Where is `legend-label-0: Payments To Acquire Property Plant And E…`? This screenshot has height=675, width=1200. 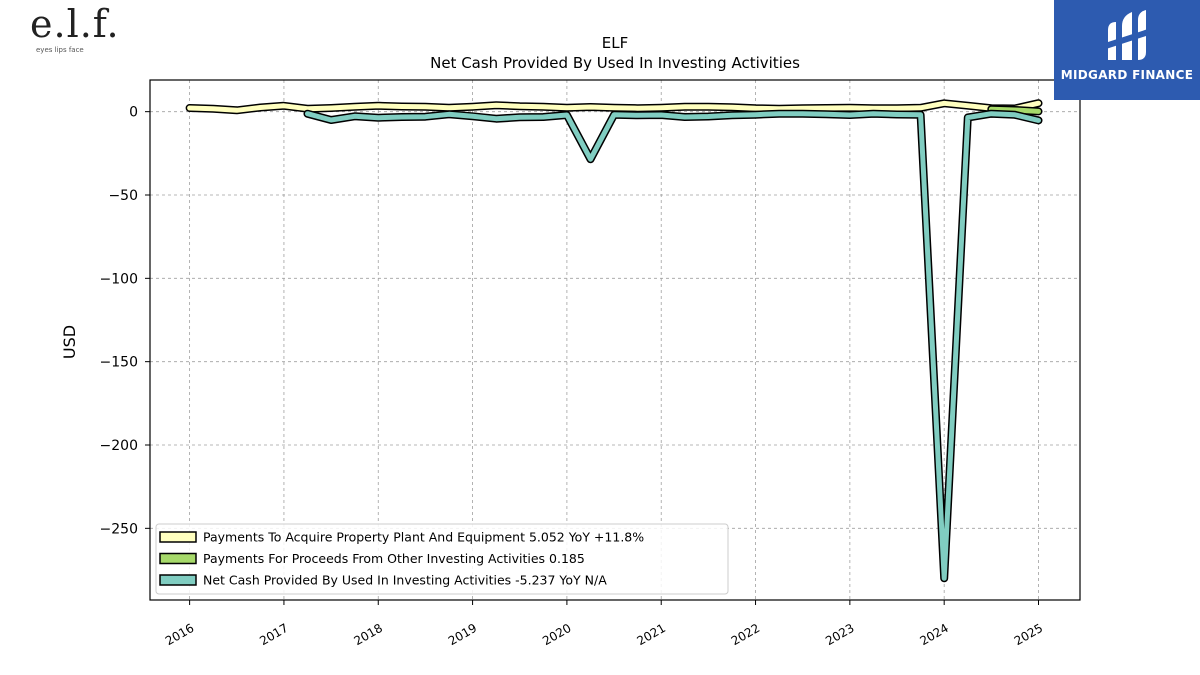
legend-label-0: Payments To Acquire Property Plant And E… is located at coordinates (423, 537).